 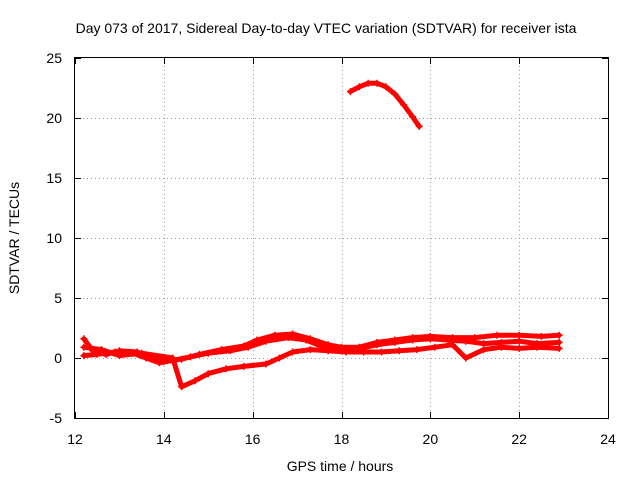 What do you see at coordinates (253, 439) in the screenshot?
I see `x-tick-label: 16` at bounding box center [253, 439].